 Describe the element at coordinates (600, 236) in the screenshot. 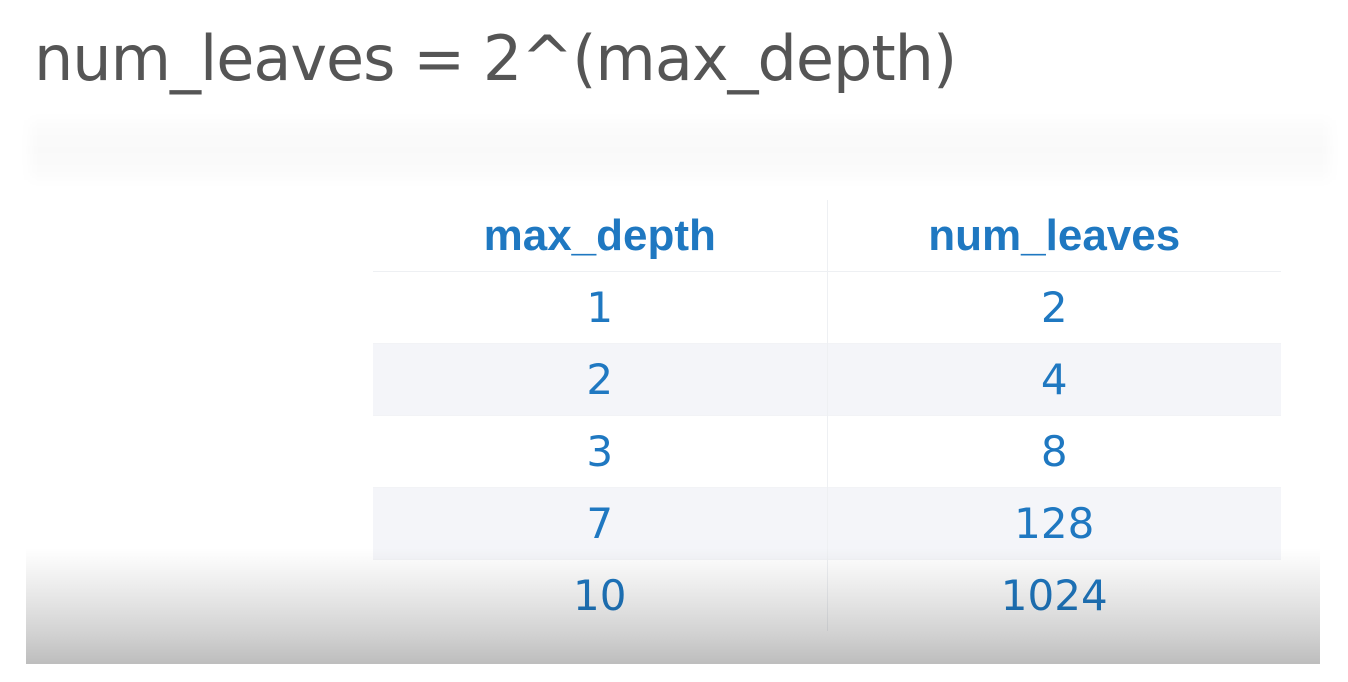

I see `column-header-max-depth: max_depth` at that location.